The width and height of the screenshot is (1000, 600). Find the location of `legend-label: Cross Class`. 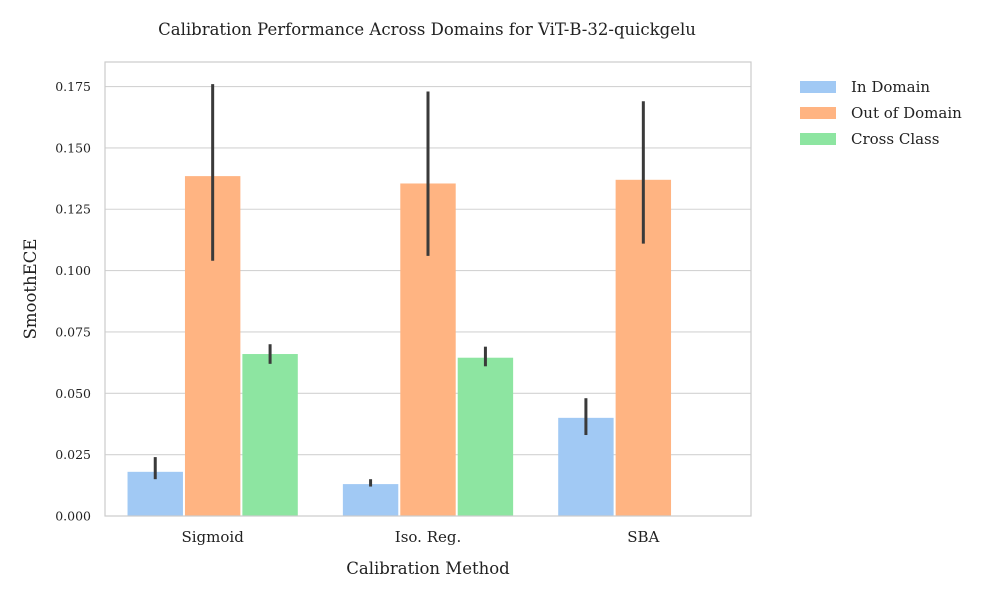

legend-label: Cross Class is located at coordinates (895, 139).